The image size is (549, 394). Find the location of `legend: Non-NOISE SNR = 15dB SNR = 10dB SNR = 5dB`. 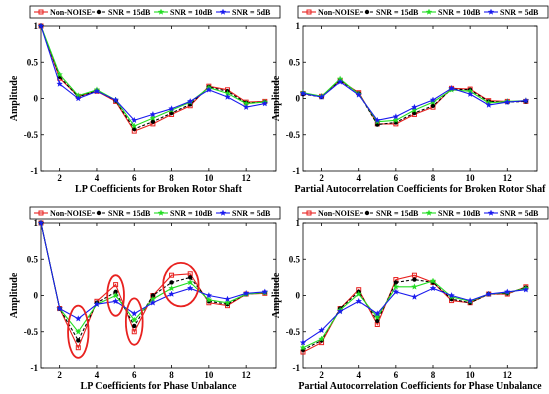

legend: Non-NOISE SNR = 15dB SNR = 10dB SNR = 5dB is located at coordinates (423, 12).